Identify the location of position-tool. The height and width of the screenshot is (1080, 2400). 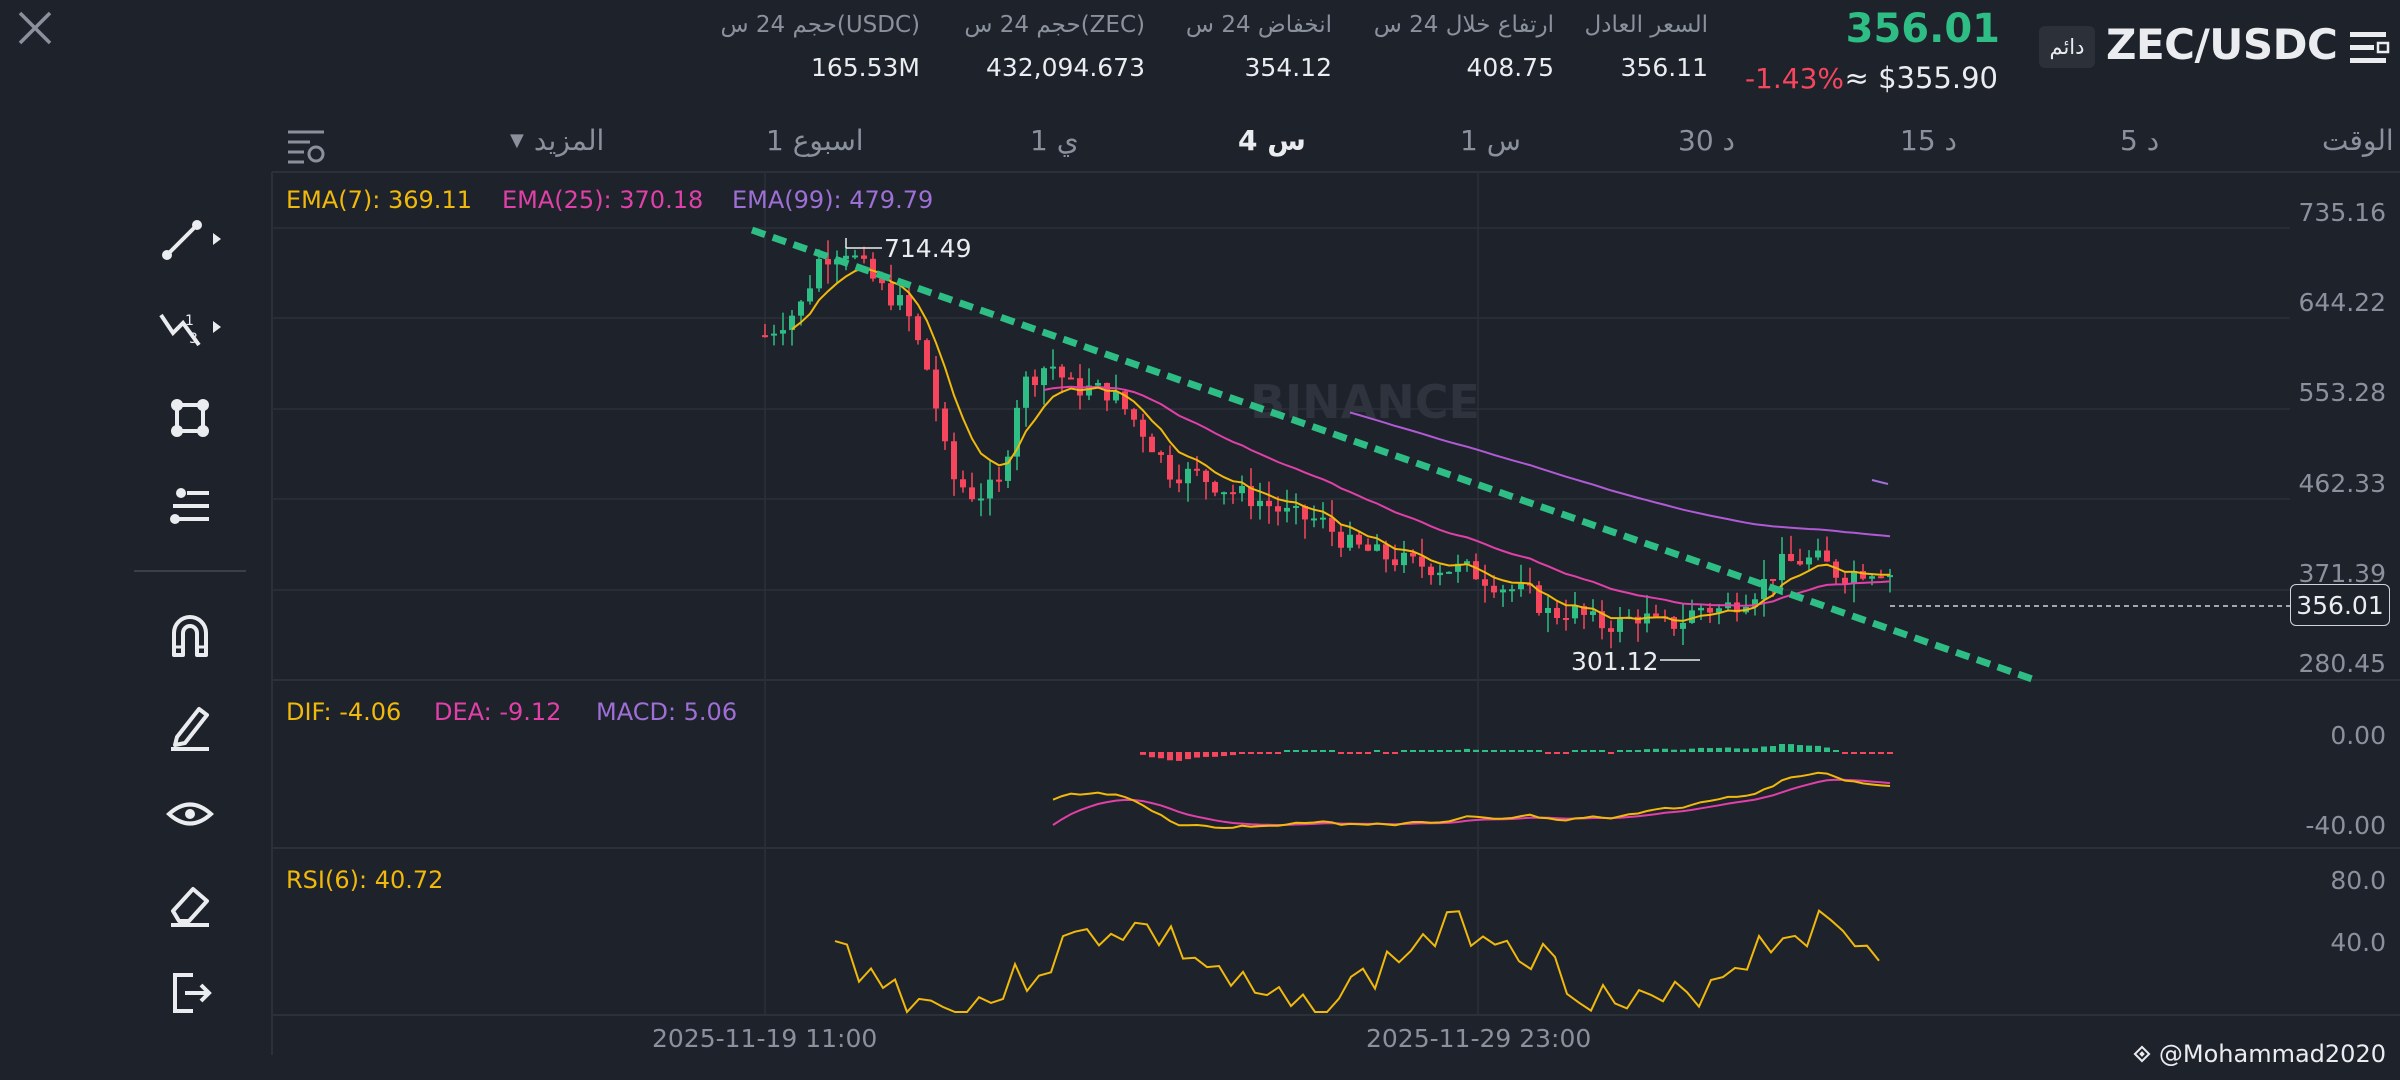
(190, 506).